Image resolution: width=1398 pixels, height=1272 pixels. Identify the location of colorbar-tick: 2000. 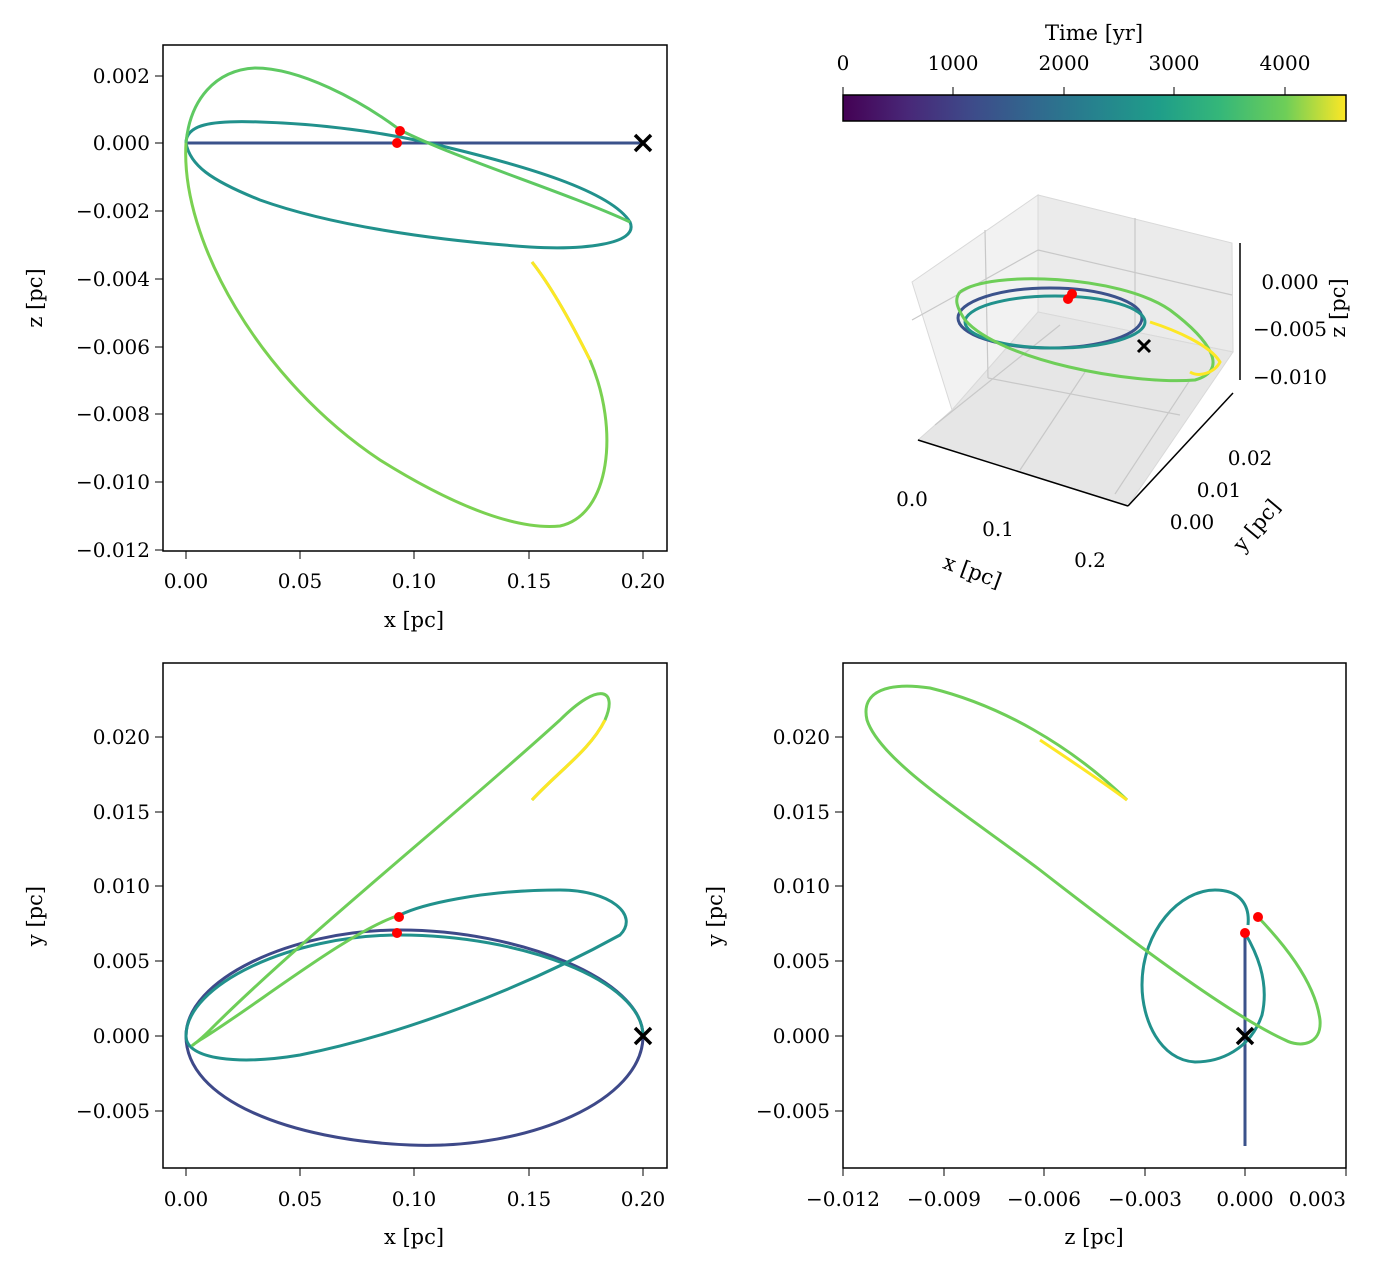
(1064, 63).